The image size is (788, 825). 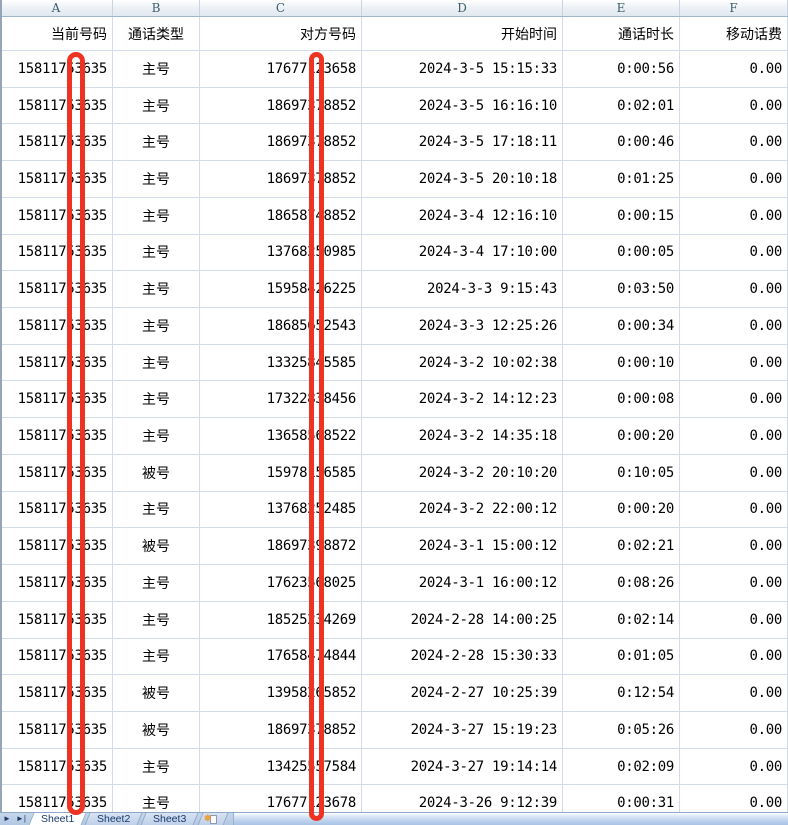 What do you see at coordinates (621, 216) in the screenshot?
I see `cell: 0:00:15` at bounding box center [621, 216].